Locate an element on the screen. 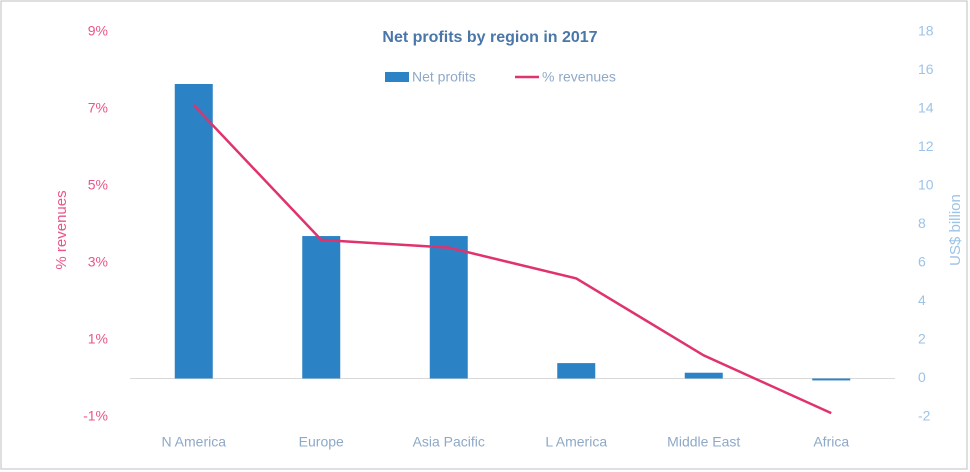 This screenshot has width=970, height=472. x-tick-label: Middle East is located at coordinates (703, 442).